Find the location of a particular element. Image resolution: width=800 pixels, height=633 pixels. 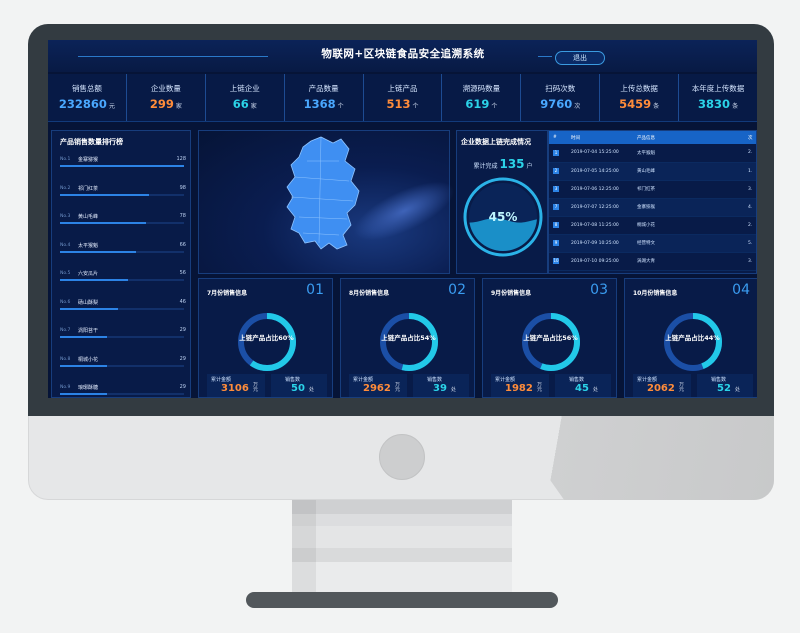

rank-no: No.6 is located at coordinates (65, 302).